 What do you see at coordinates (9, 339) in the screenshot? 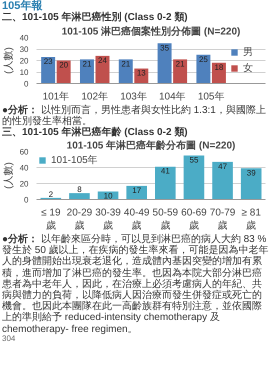
I see `text: 304` at bounding box center [9, 339].